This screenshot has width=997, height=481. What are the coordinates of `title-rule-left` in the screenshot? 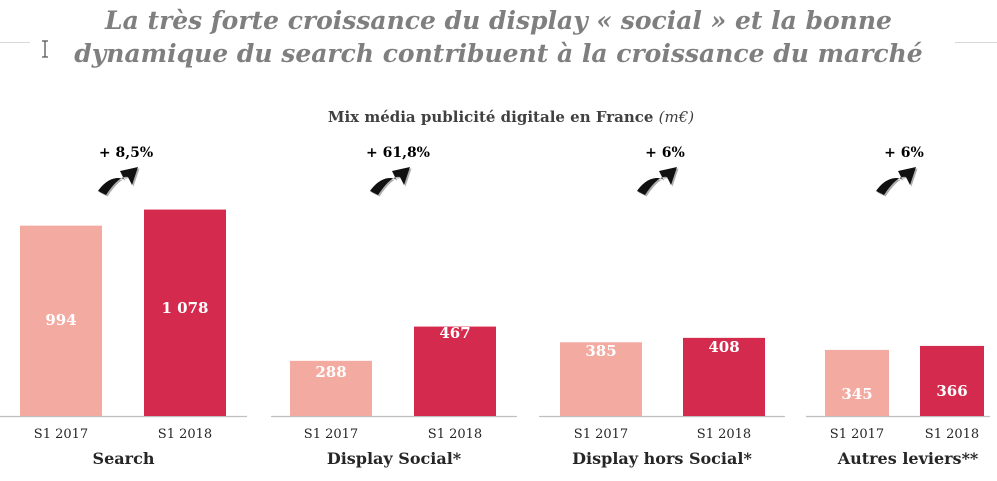 It's located at (15, 42).